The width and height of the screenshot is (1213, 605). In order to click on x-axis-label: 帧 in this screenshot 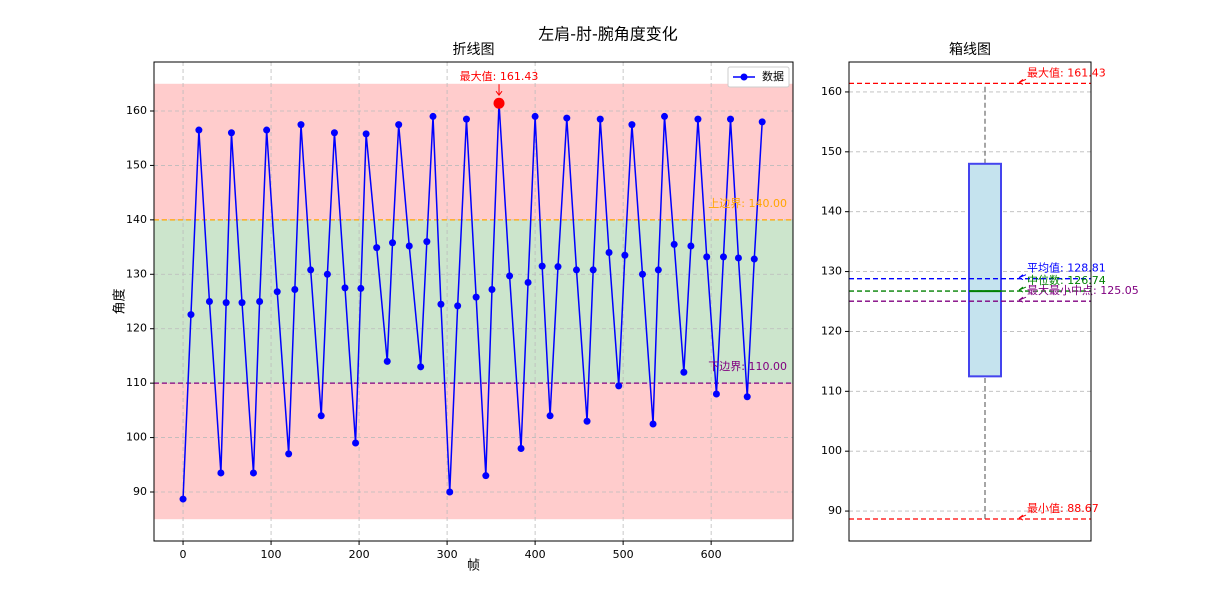, I will do `click(473, 566)`.